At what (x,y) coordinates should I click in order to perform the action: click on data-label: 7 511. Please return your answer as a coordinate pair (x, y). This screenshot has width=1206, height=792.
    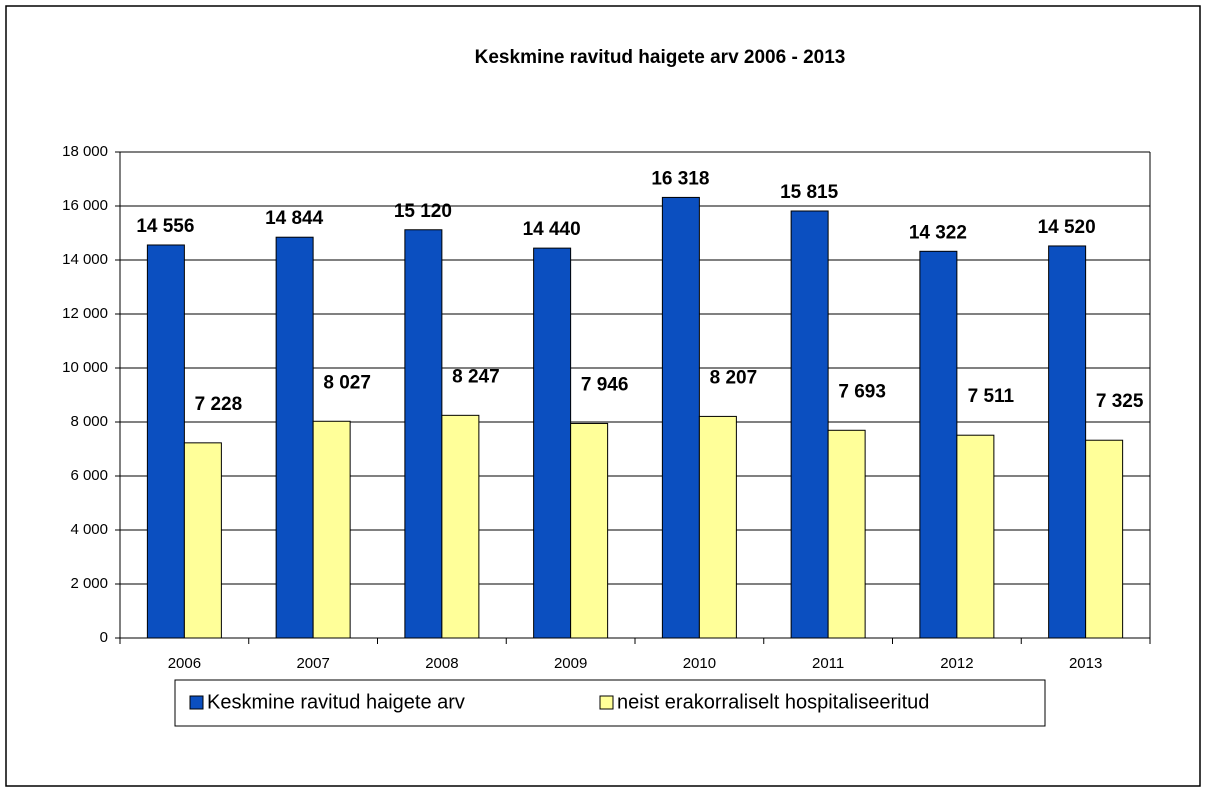
    Looking at the image, I should click on (991, 396).